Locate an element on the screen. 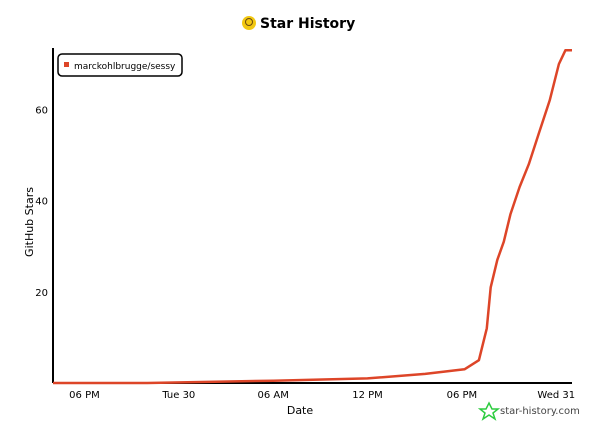 The height and width of the screenshot is (434, 600). legend: marckohlbrugge/sessy is located at coordinates (120, 65).